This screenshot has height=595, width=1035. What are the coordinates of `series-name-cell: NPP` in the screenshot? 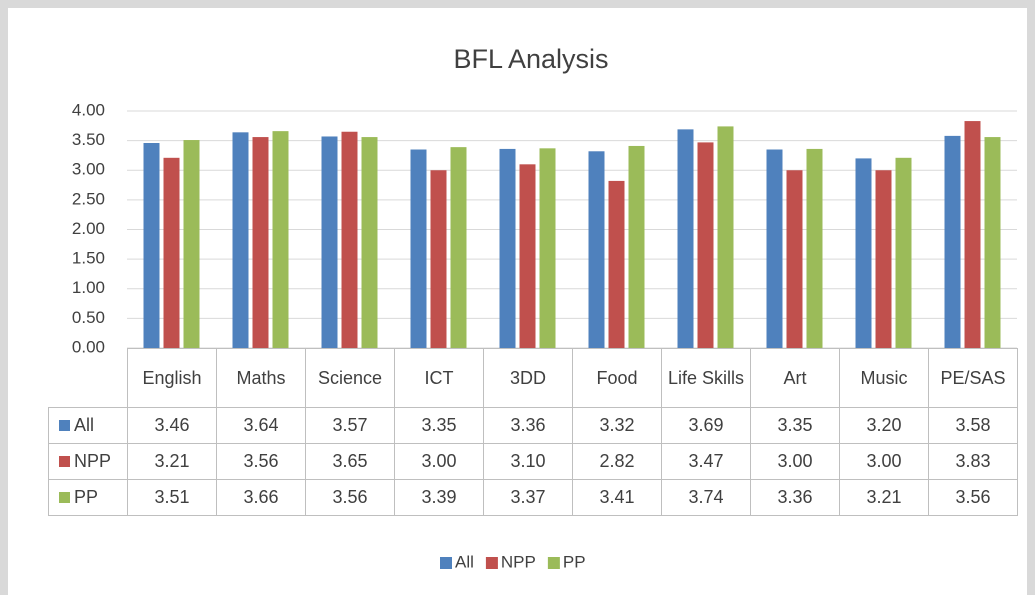 It's located at (88, 461).